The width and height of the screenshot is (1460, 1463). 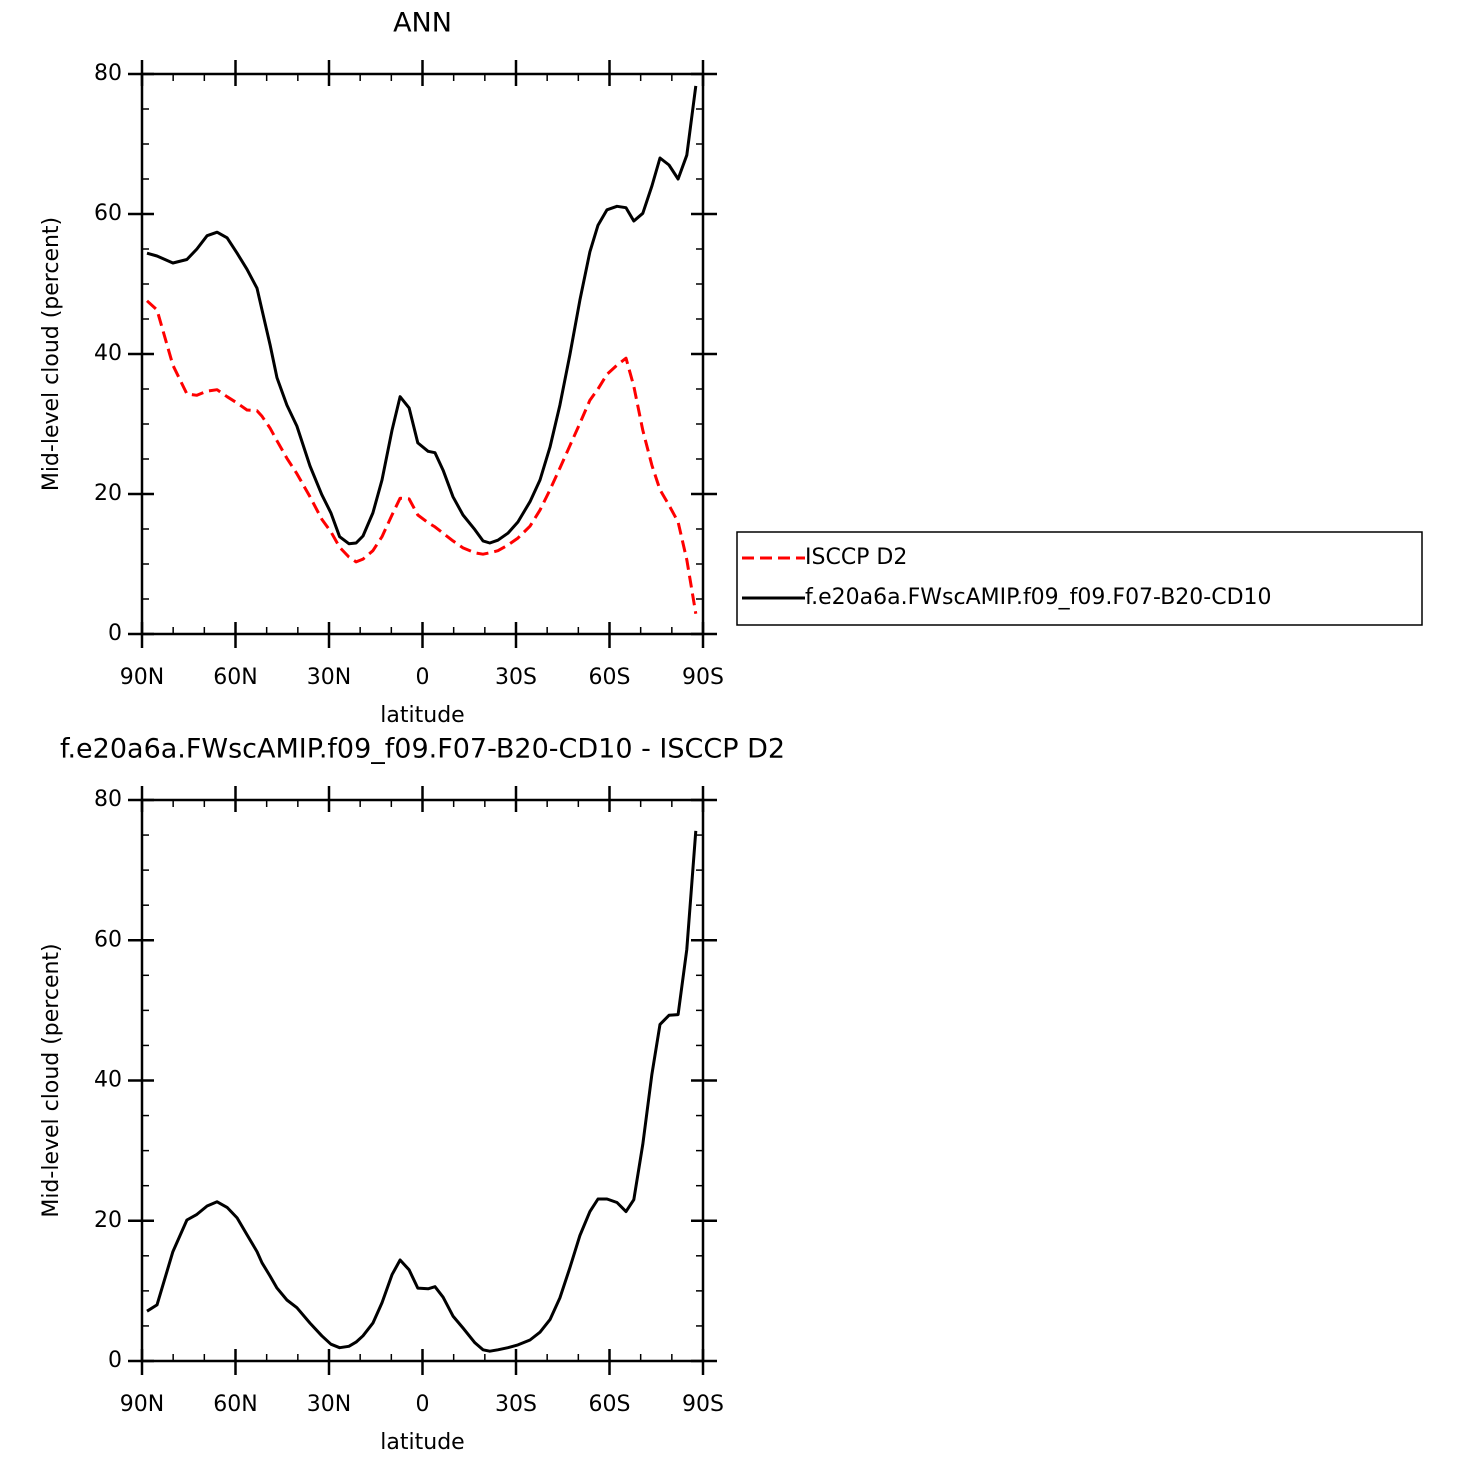 What do you see at coordinates (856, 557) in the screenshot?
I see `legend-label: ISCCP D2` at bounding box center [856, 557].